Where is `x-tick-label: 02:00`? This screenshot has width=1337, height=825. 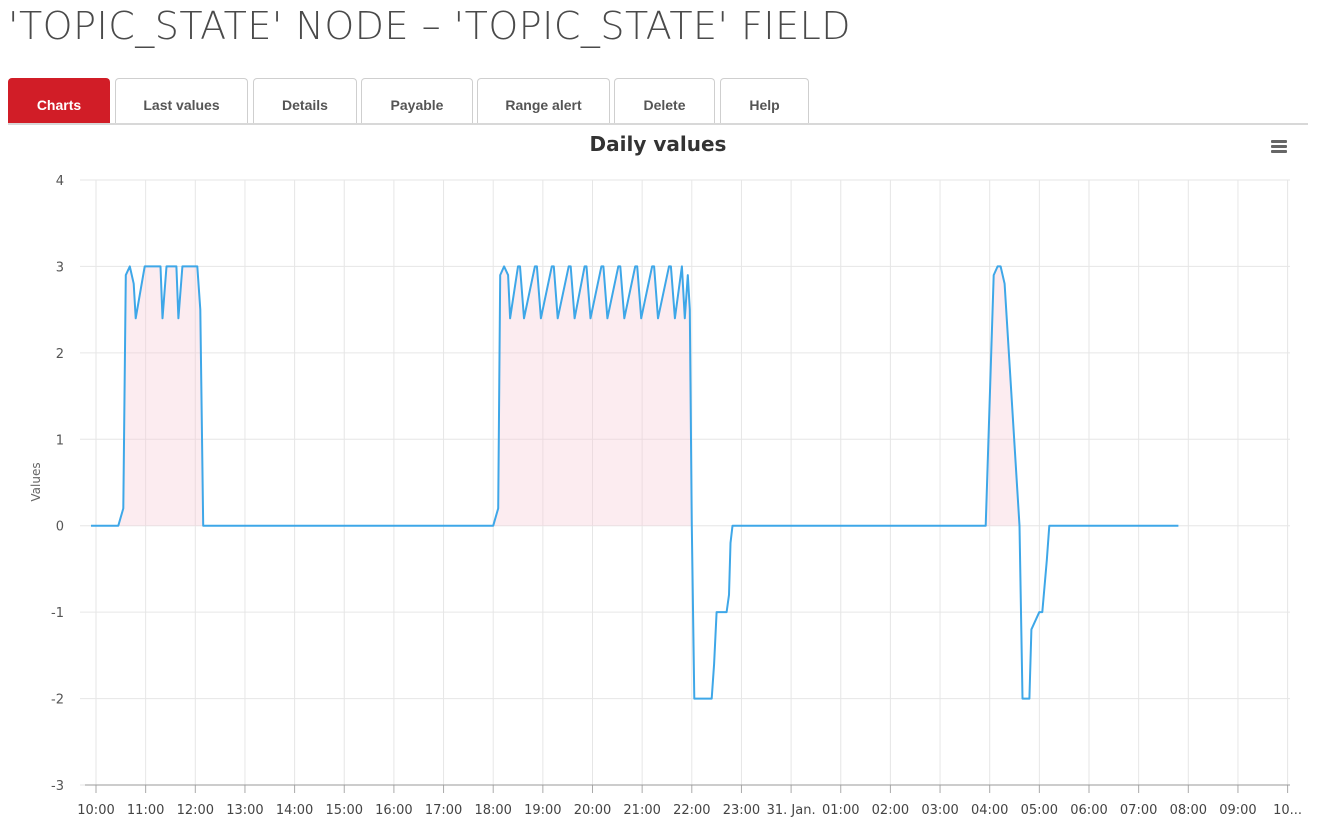 x-tick-label: 02:00 is located at coordinates (890, 810).